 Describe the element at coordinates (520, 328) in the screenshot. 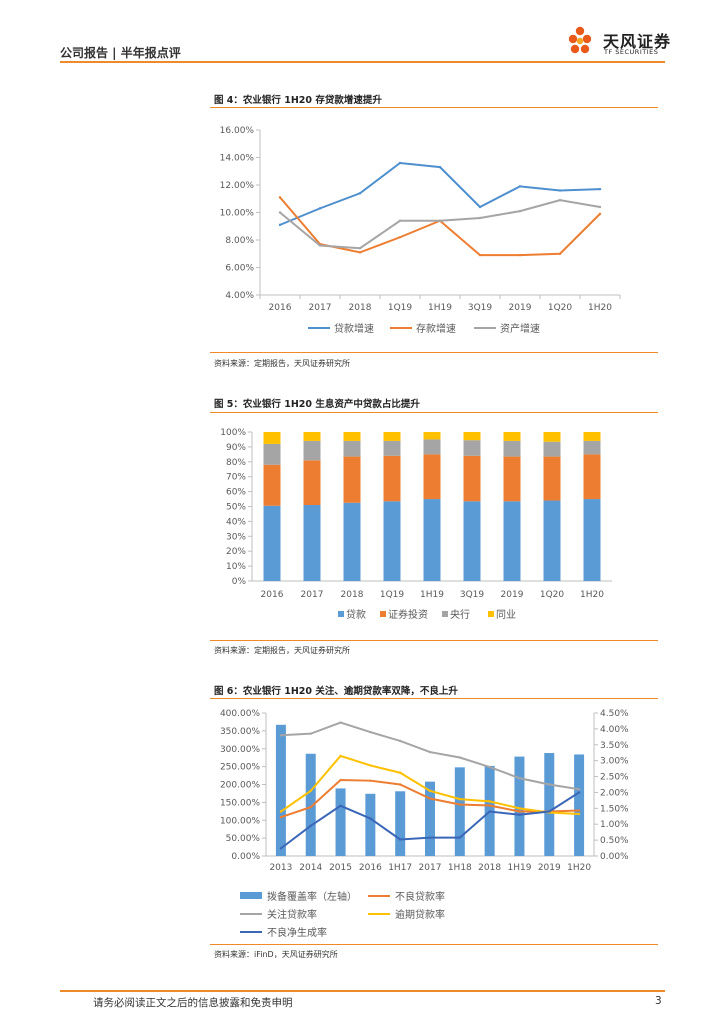

I see `legend-label: 资产增速` at that location.